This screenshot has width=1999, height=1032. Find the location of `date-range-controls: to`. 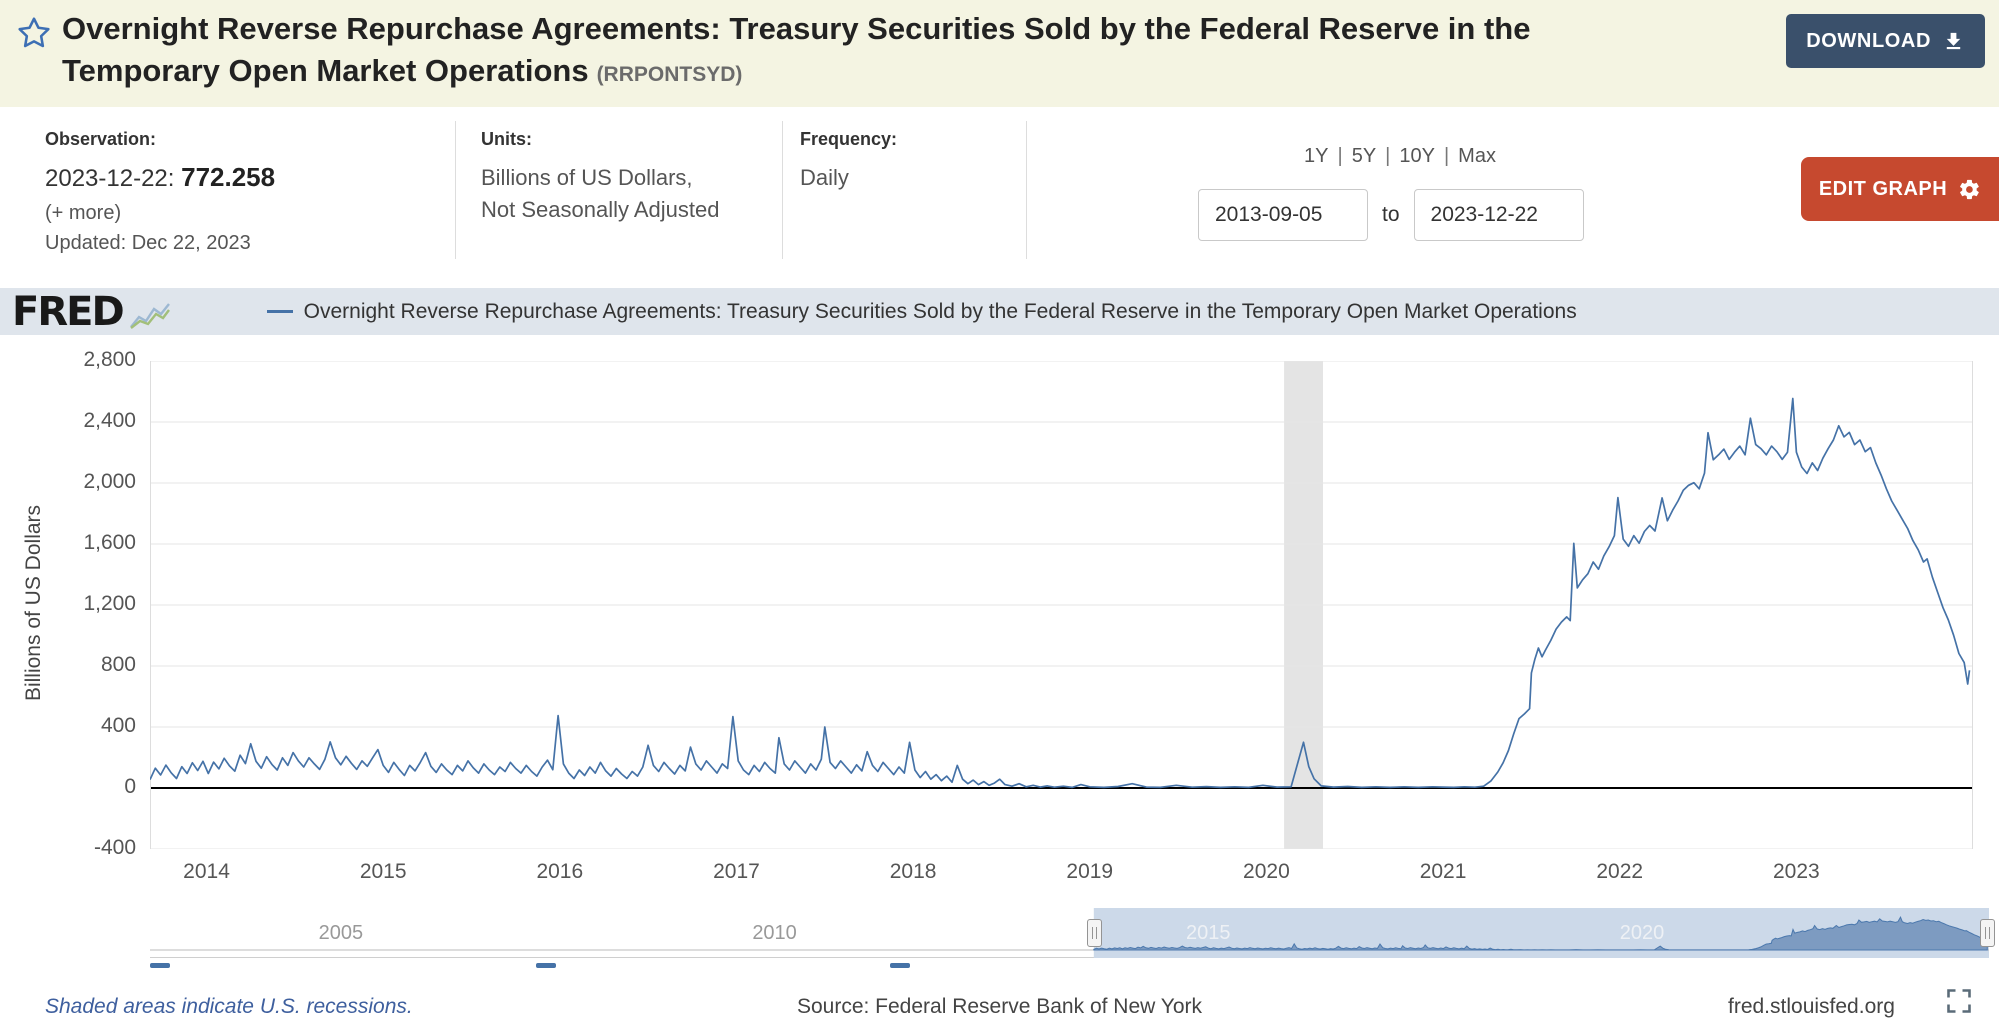

date-range-controls: to is located at coordinates (1391, 215).